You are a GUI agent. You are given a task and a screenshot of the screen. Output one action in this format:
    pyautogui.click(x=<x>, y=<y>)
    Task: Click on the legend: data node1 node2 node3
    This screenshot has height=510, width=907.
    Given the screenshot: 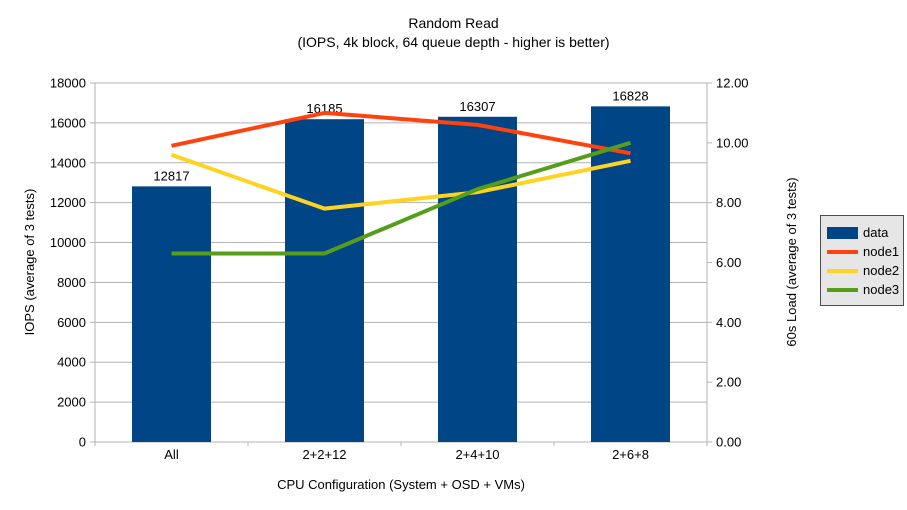 What is the action you would take?
    pyautogui.click(x=862, y=260)
    